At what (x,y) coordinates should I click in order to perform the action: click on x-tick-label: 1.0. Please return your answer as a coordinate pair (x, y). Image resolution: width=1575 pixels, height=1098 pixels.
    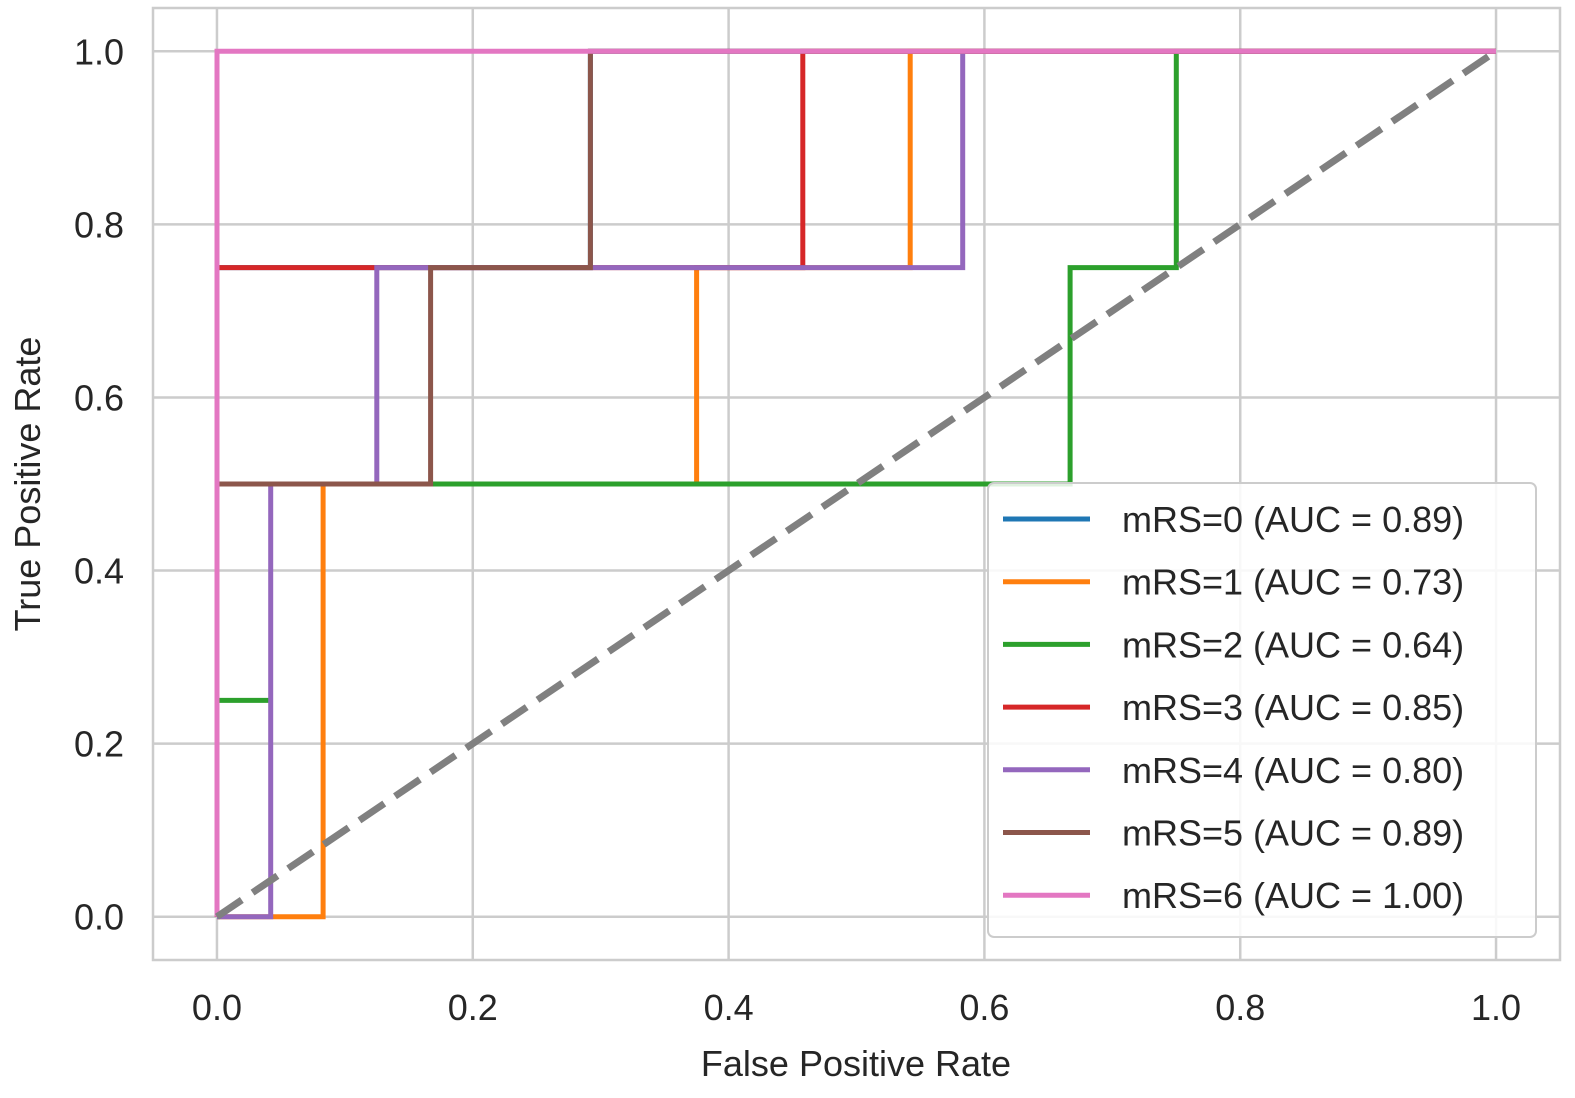
    Looking at the image, I should click on (1496, 1007).